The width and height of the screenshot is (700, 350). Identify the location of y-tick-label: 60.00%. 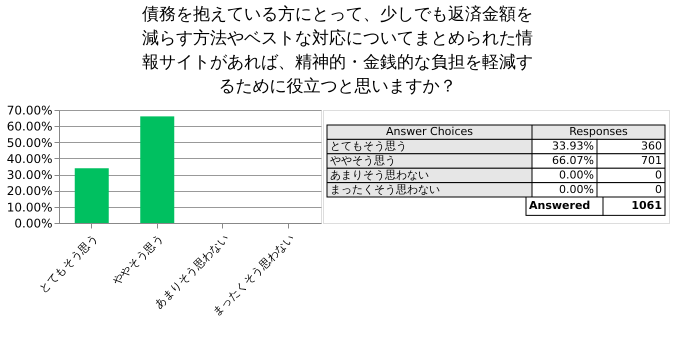
(29, 127).